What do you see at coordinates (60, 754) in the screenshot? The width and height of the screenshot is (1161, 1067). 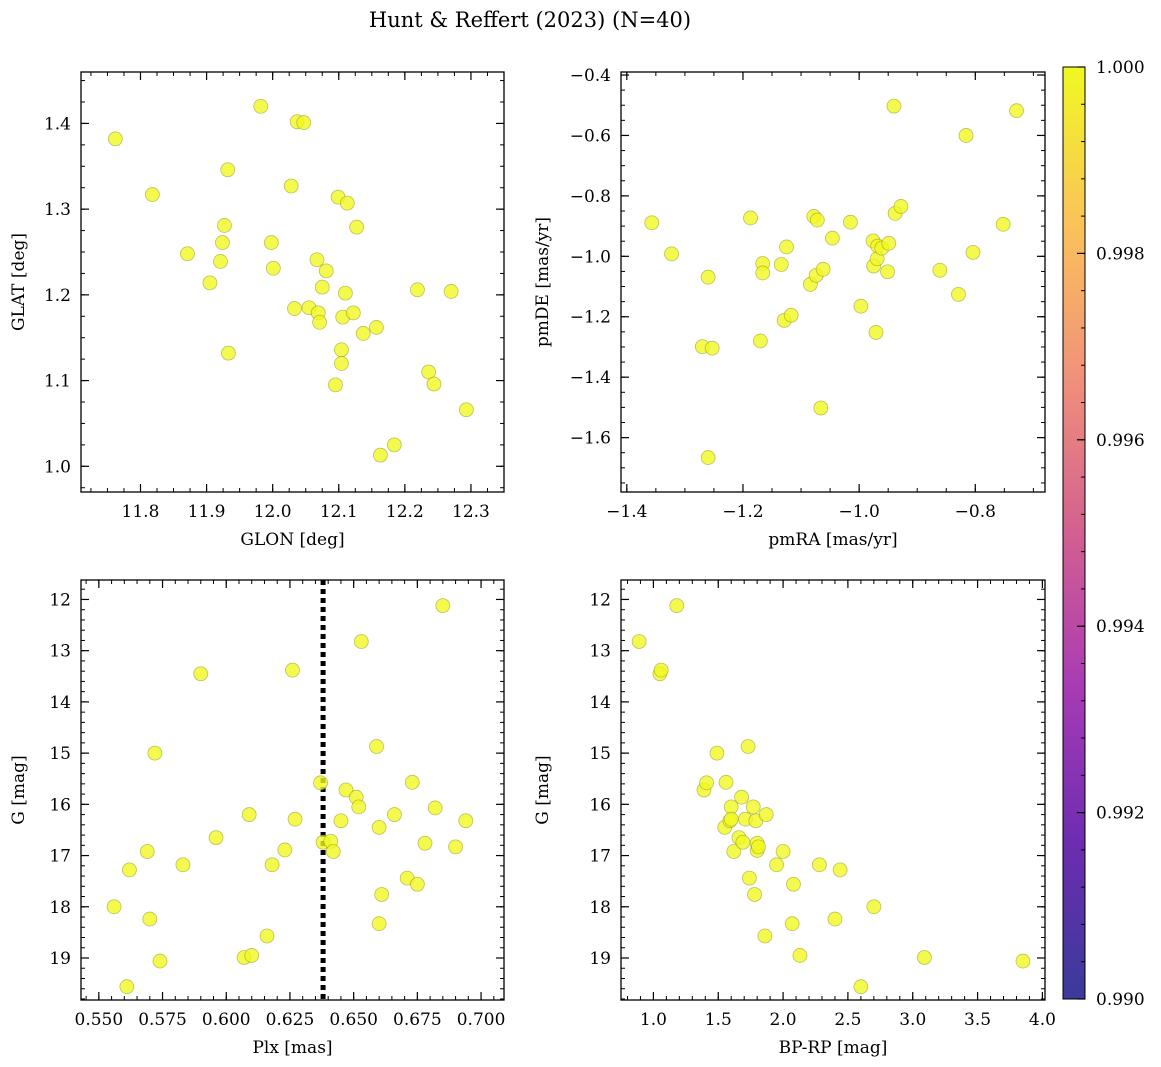 I see `y-tick-label: 15` at bounding box center [60, 754].